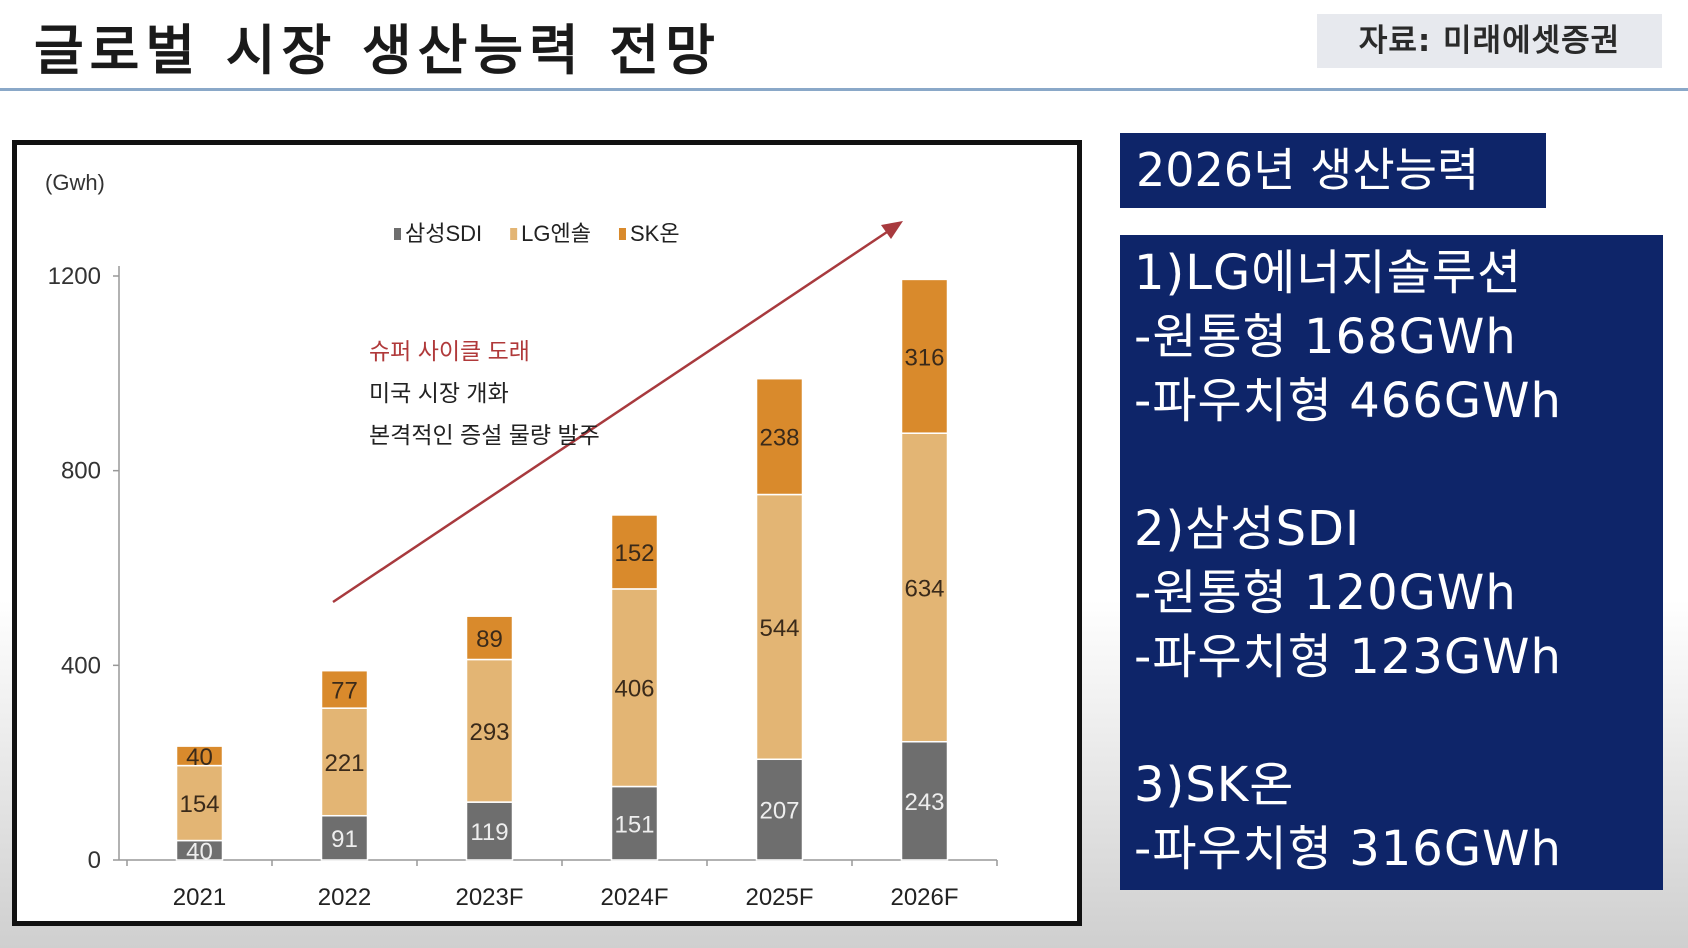 The width and height of the screenshot is (1688, 948). I want to click on data-label: 406, so click(634, 689).